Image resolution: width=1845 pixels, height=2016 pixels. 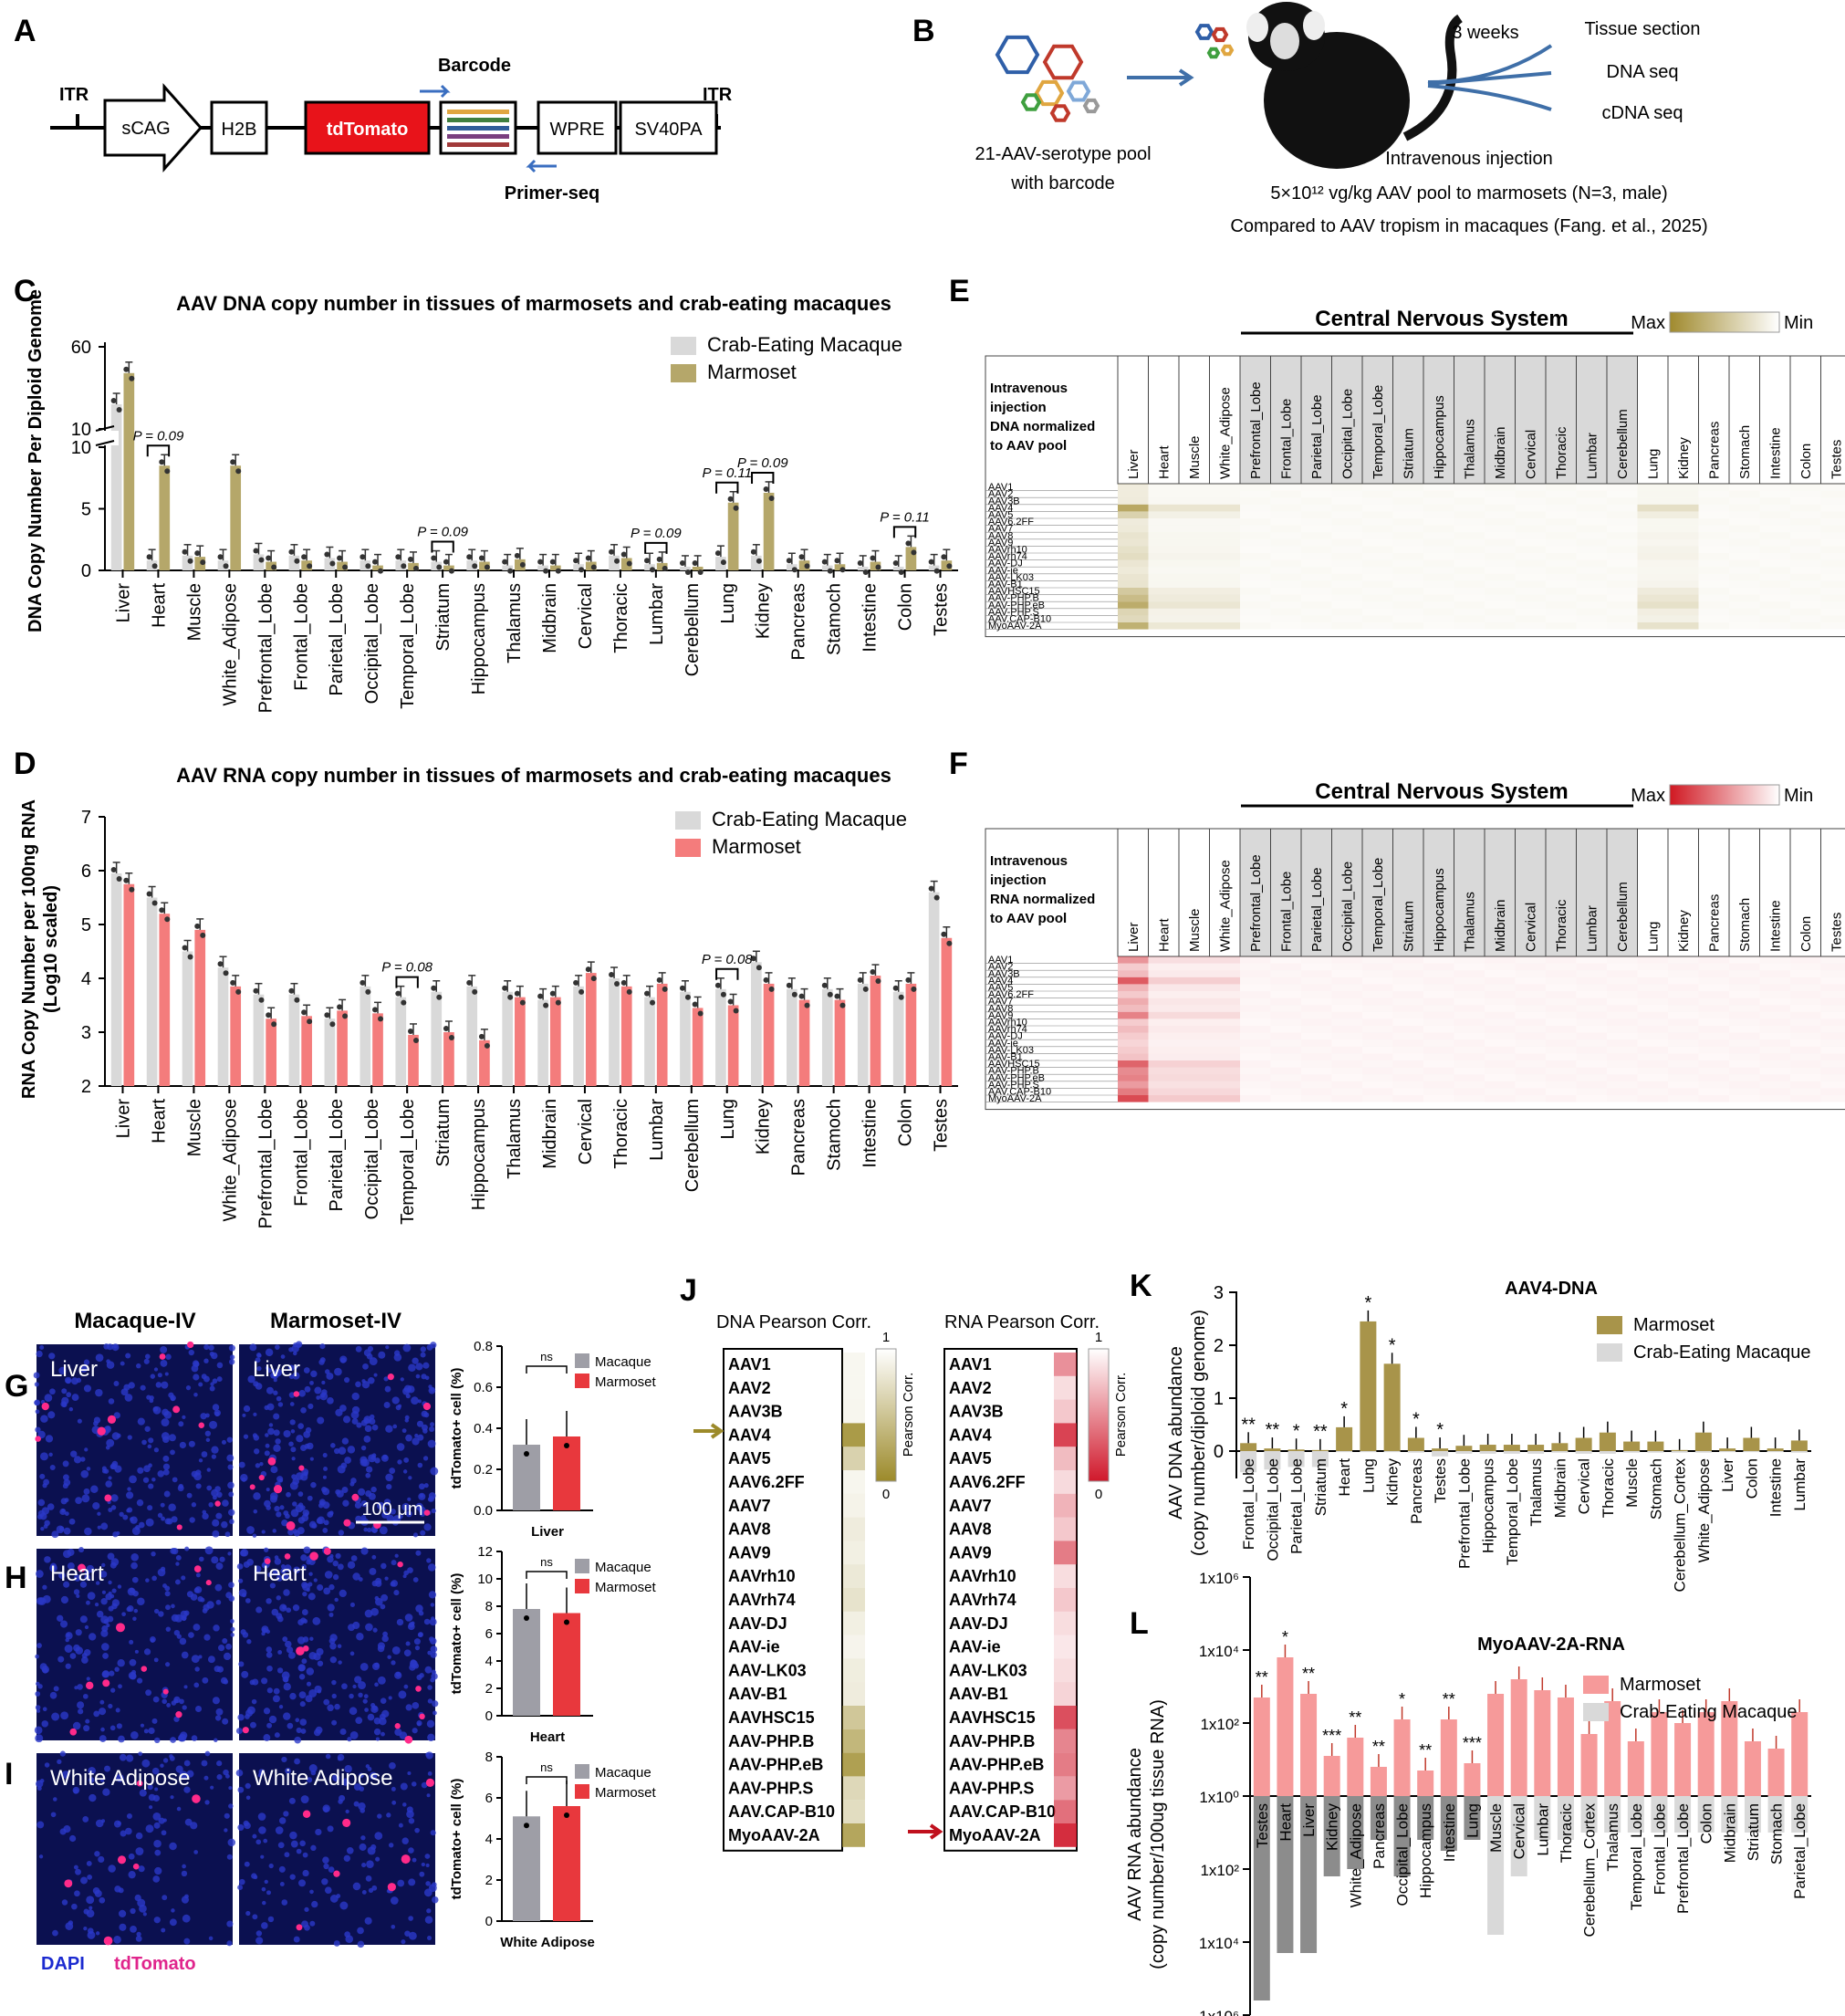 What do you see at coordinates (1536, 1452) in the screenshot?
I see `macaque-bar` at bounding box center [1536, 1452].